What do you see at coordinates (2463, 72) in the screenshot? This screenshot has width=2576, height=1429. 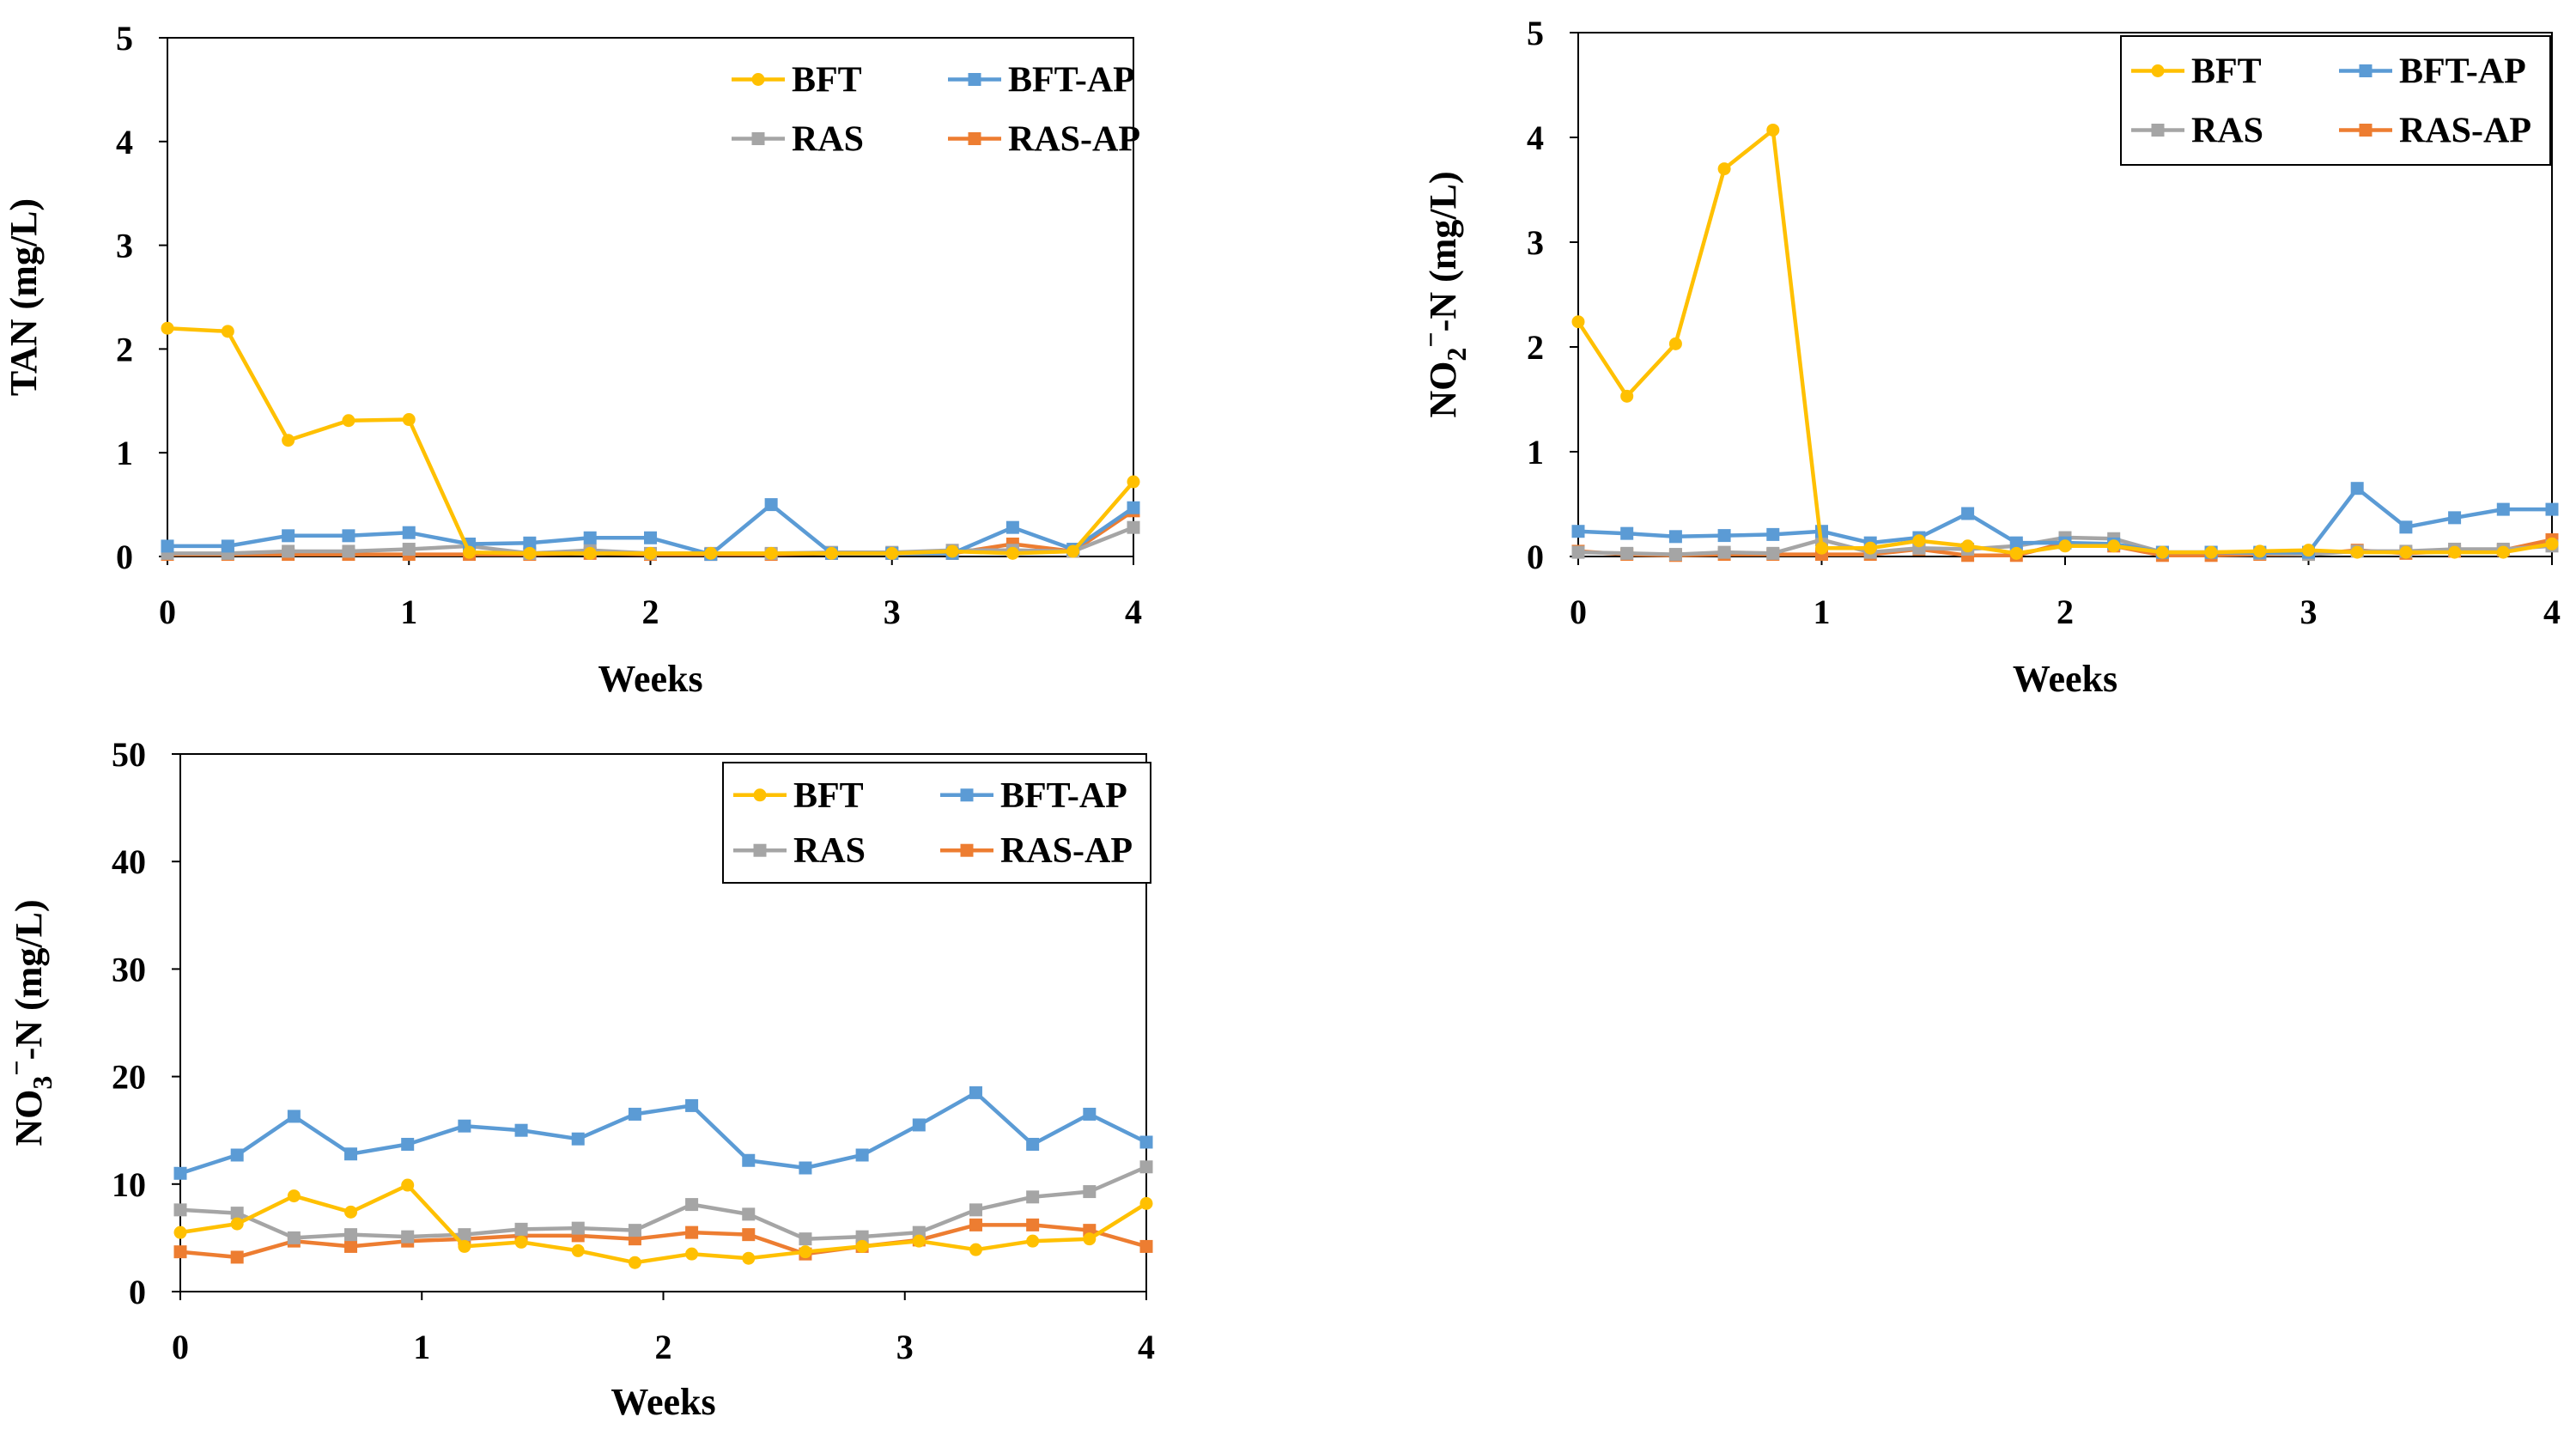 I see `legend-label: BFT-AP` at bounding box center [2463, 72].